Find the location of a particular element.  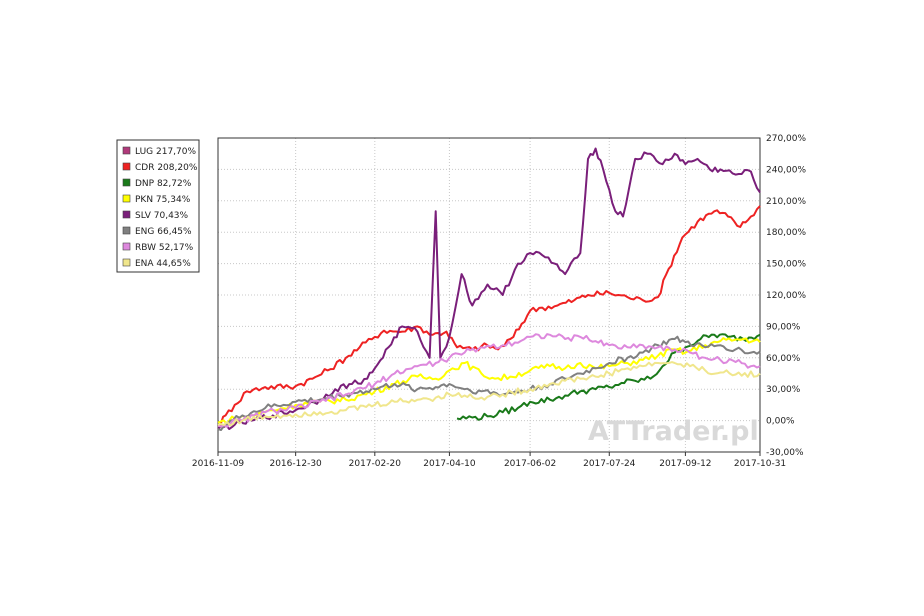

legend-entry: LUG 217,70% is located at coordinates (165, 152).